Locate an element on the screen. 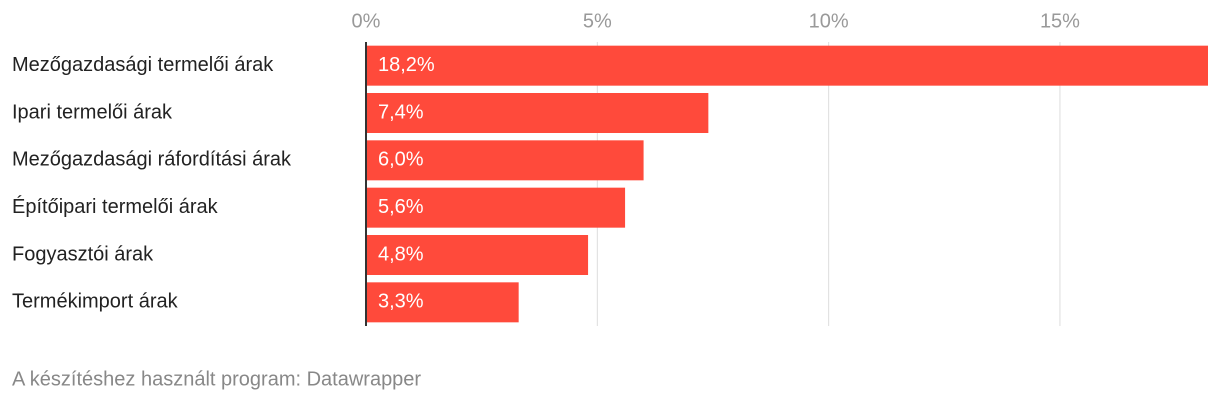 The image size is (1220, 402). value-label: 7,4% is located at coordinates (401, 112).